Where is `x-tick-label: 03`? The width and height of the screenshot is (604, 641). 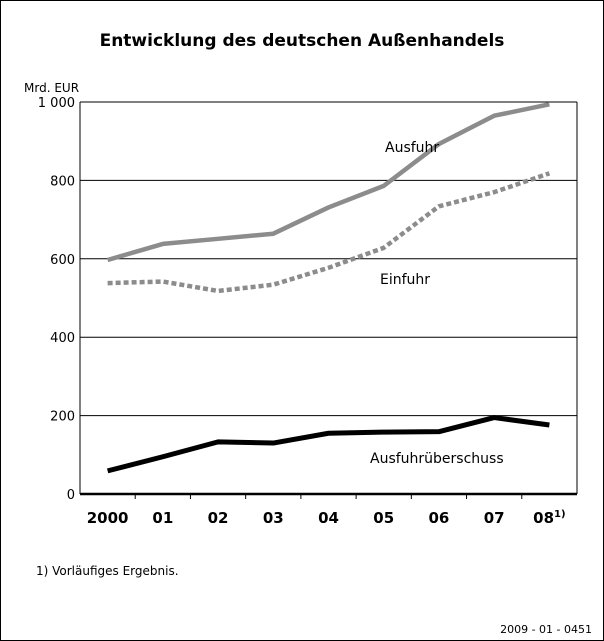 x-tick-label: 03 is located at coordinates (273, 518).